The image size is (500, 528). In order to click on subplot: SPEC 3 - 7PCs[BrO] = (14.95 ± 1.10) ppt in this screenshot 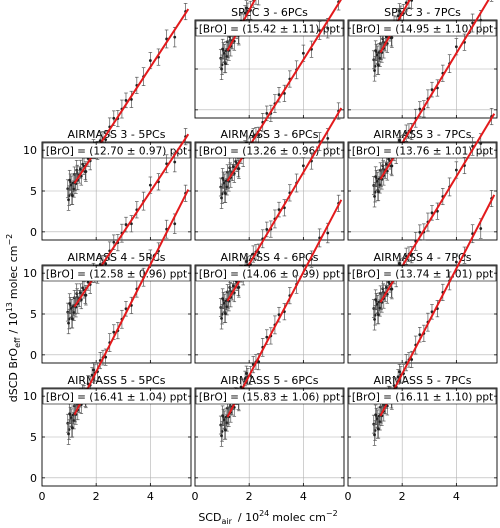, I will do `click(422, 59)`.